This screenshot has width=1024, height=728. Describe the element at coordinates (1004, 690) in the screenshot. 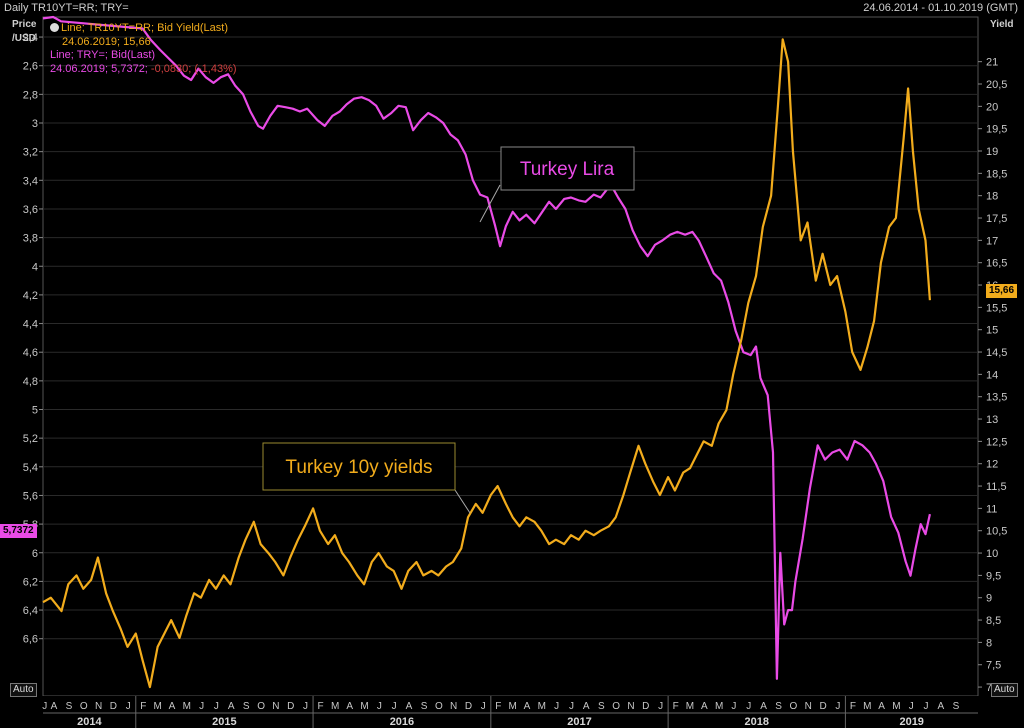

I see `right-axis-auto-button: Auto` at that location.